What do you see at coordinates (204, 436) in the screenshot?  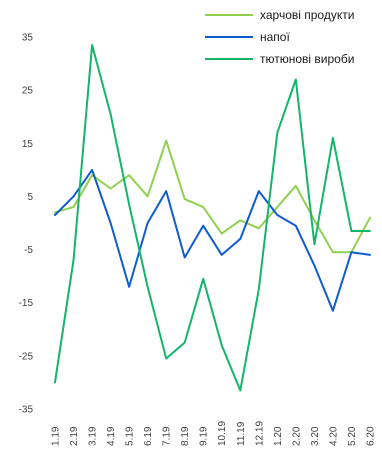 I see `x-tick-label: 9.19` at bounding box center [204, 436].